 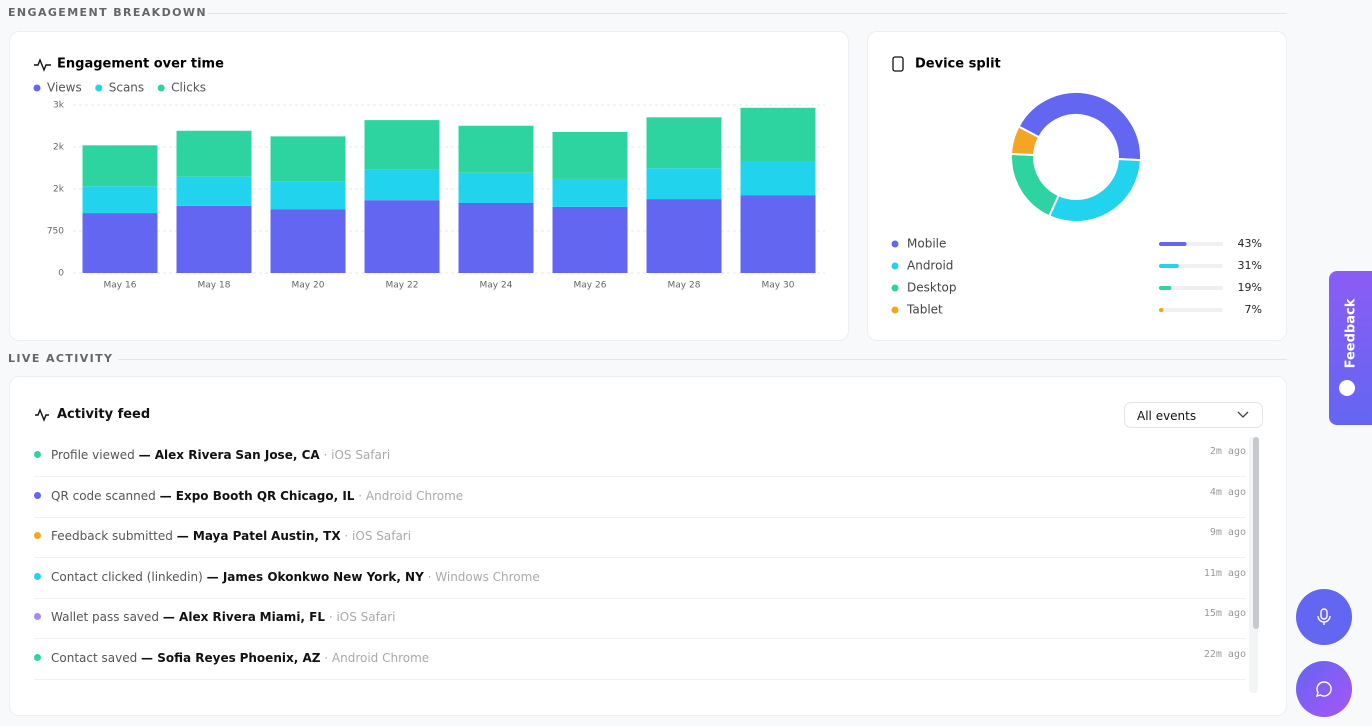 What do you see at coordinates (1167, 416) in the screenshot?
I see `filter-label: All events` at bounding box center [1167, 416].